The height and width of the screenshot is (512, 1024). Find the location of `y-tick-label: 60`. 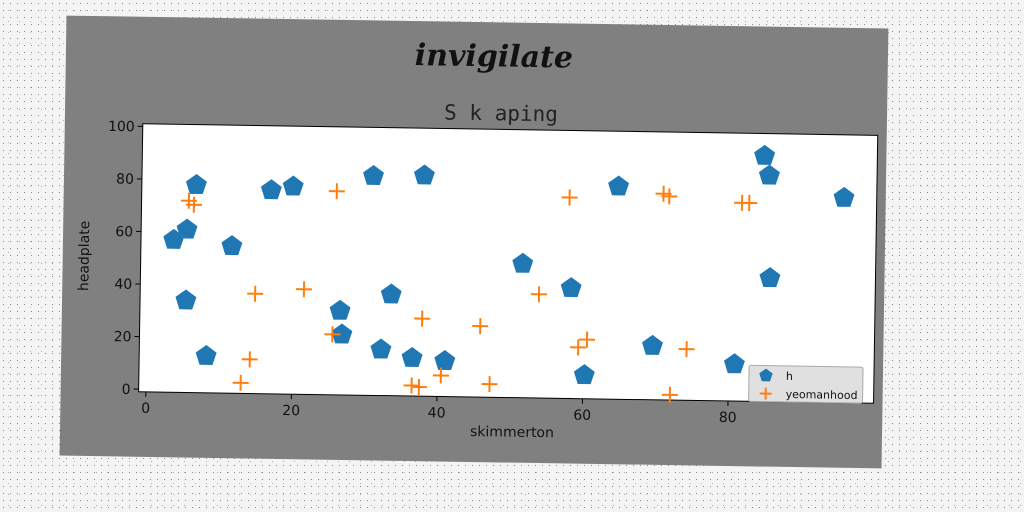

y-tick-label: 60 is located at coordinates (124, 232).